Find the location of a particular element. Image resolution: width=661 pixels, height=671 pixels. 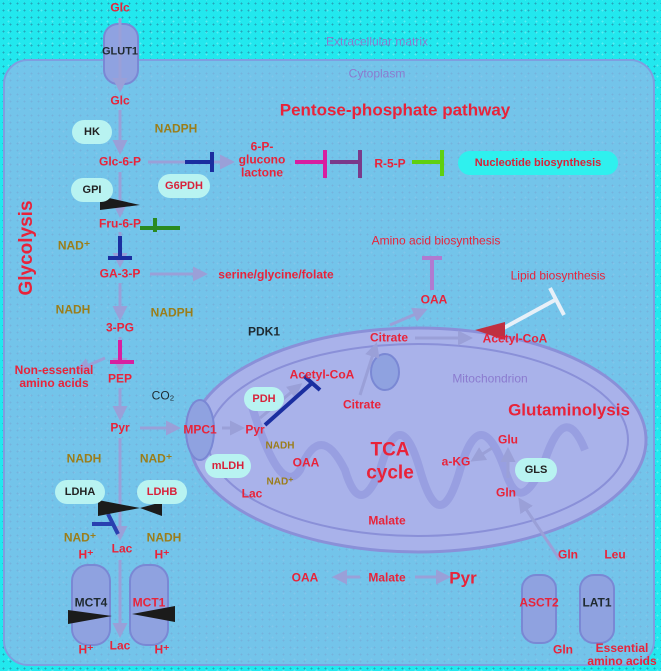

citrate-carrier-shape is located at coordinates (385, 372).